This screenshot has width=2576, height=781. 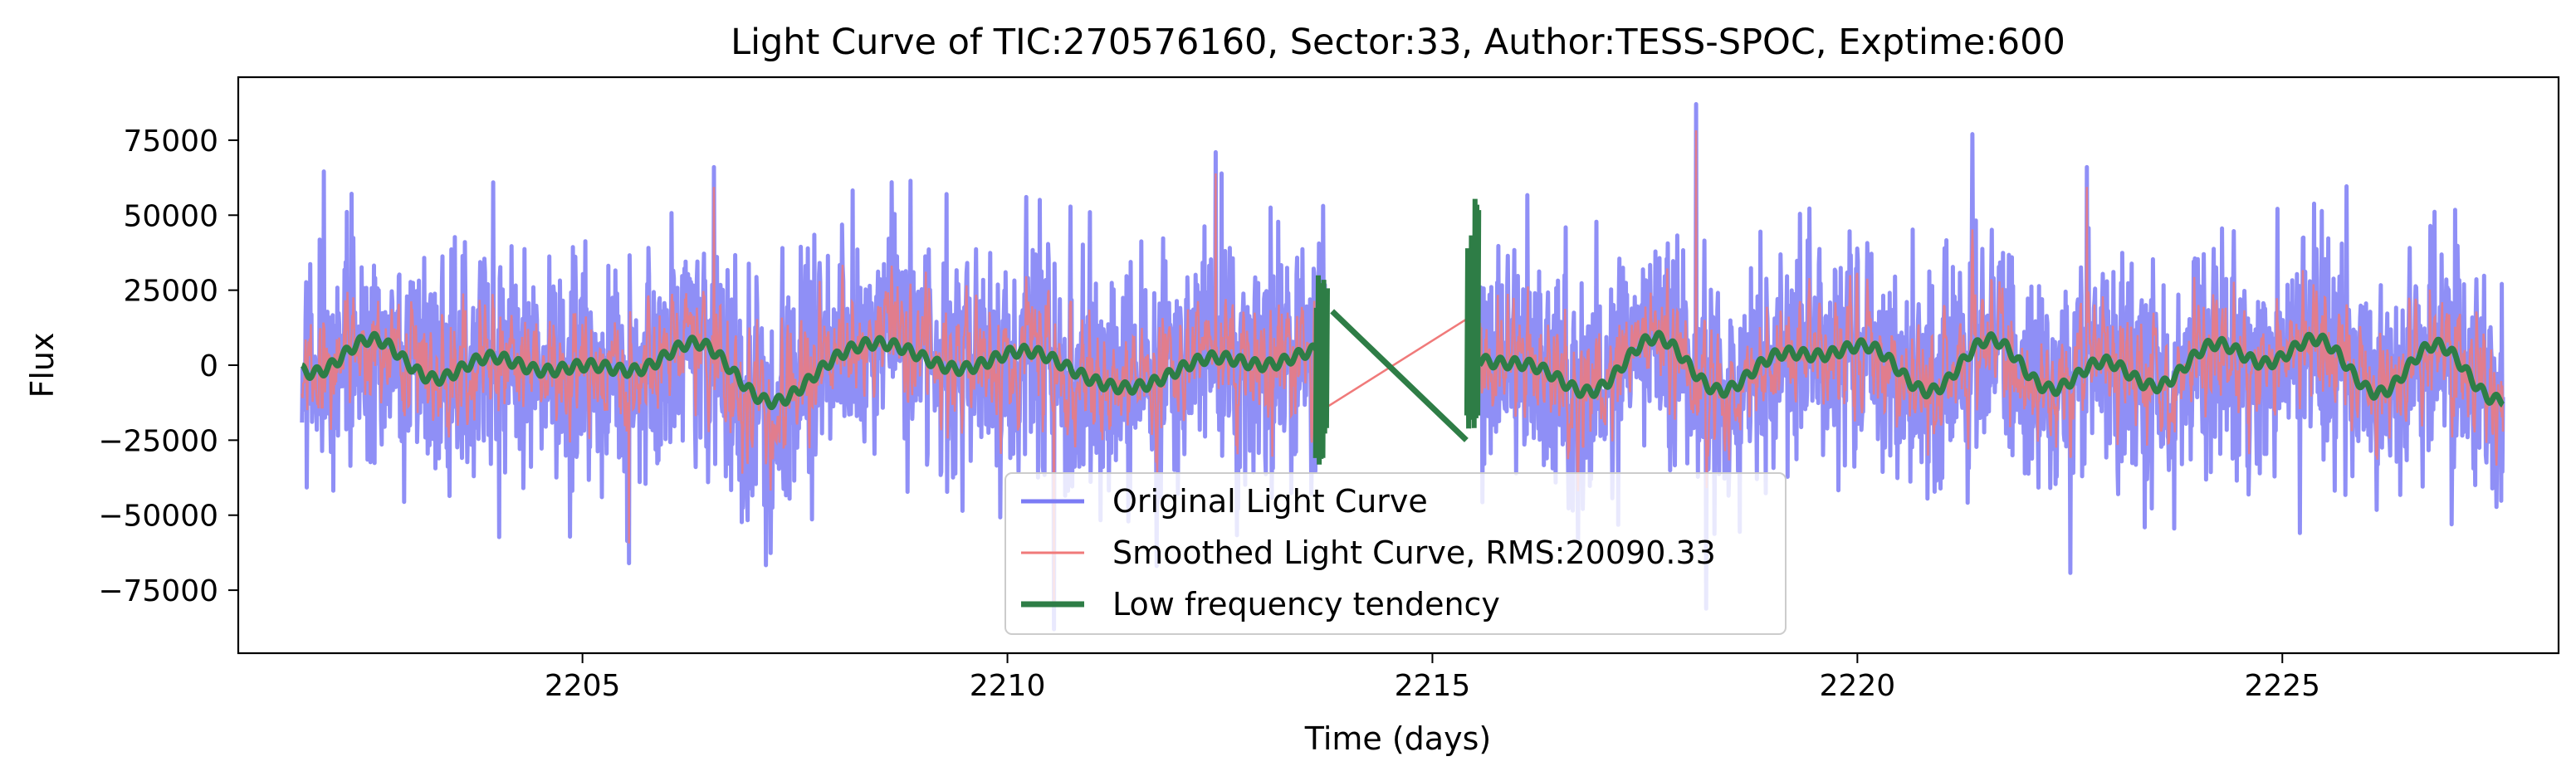 What do you see at coordinates (158, 591) in the screenshot?
I see `y-tick-label: −75000` at bounding box center [158, 591].